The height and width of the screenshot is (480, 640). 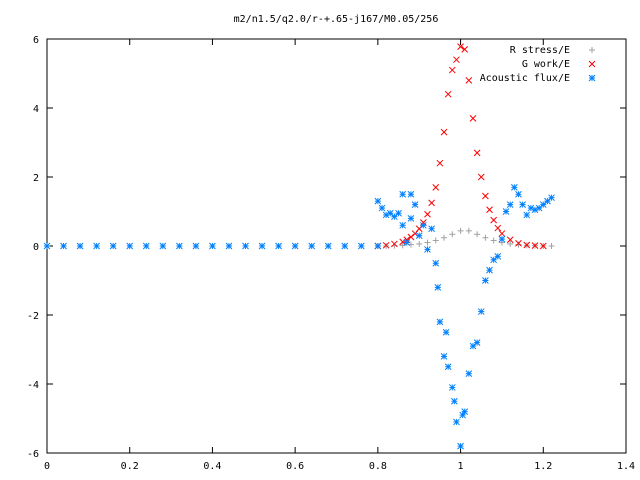 I want to click on x-tick-label: 0.4, so click(x=212, y=466).